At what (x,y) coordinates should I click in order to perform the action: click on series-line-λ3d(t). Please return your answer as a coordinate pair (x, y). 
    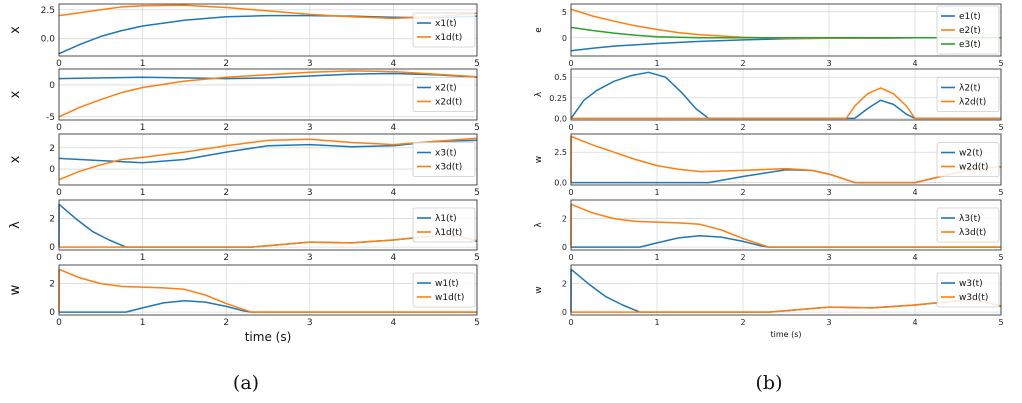
    Looking at the image, I should click on (785, 225).